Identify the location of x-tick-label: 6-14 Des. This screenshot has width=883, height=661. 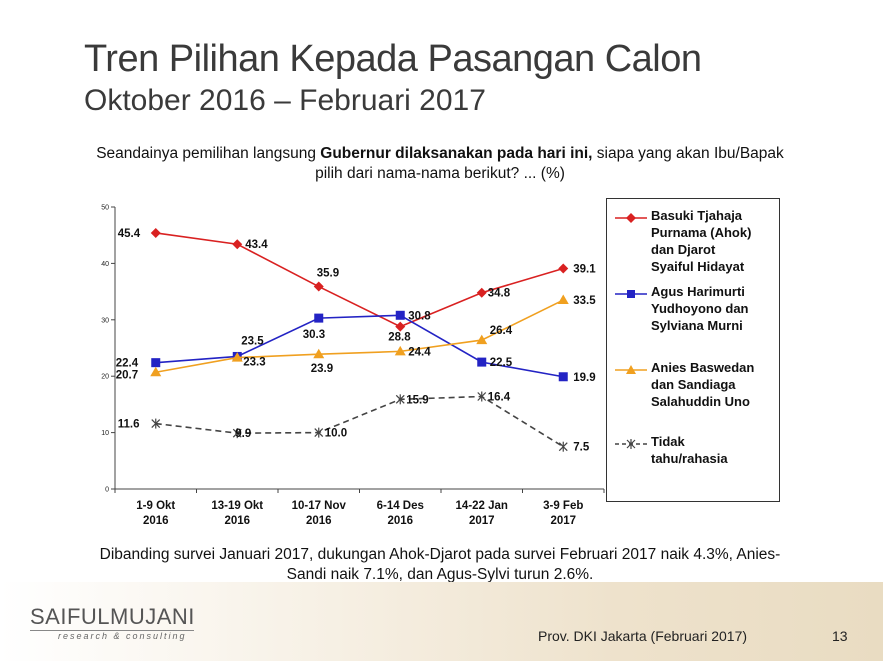
(400, 506).